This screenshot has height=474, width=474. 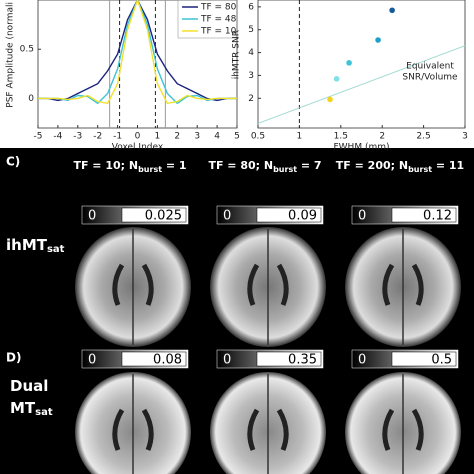 I want to click on row-title: MTsat, so click(x=31, y=409).